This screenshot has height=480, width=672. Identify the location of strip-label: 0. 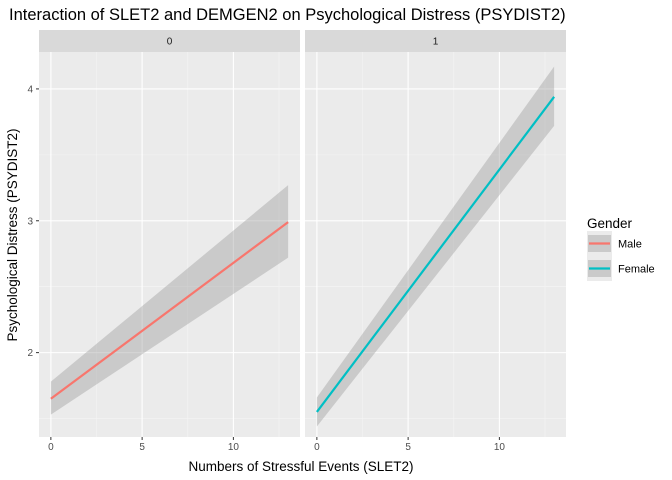
(170, 42).